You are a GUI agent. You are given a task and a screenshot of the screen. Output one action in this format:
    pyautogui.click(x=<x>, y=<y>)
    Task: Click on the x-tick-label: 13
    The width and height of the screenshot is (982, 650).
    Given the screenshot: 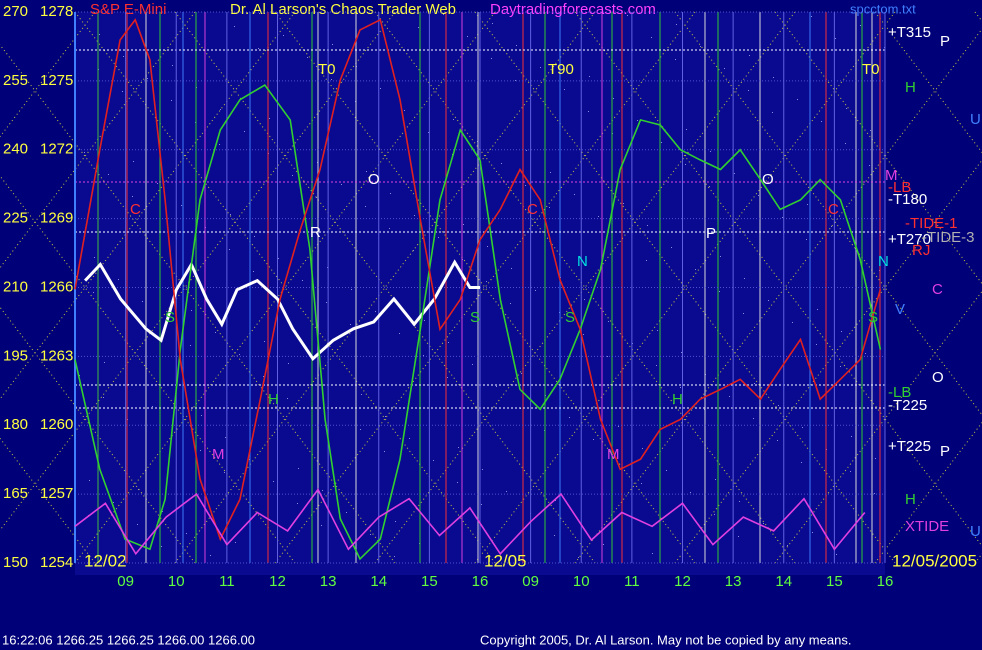 What is the action you would take?
    pyautogui.click(x=733, y=581)
    